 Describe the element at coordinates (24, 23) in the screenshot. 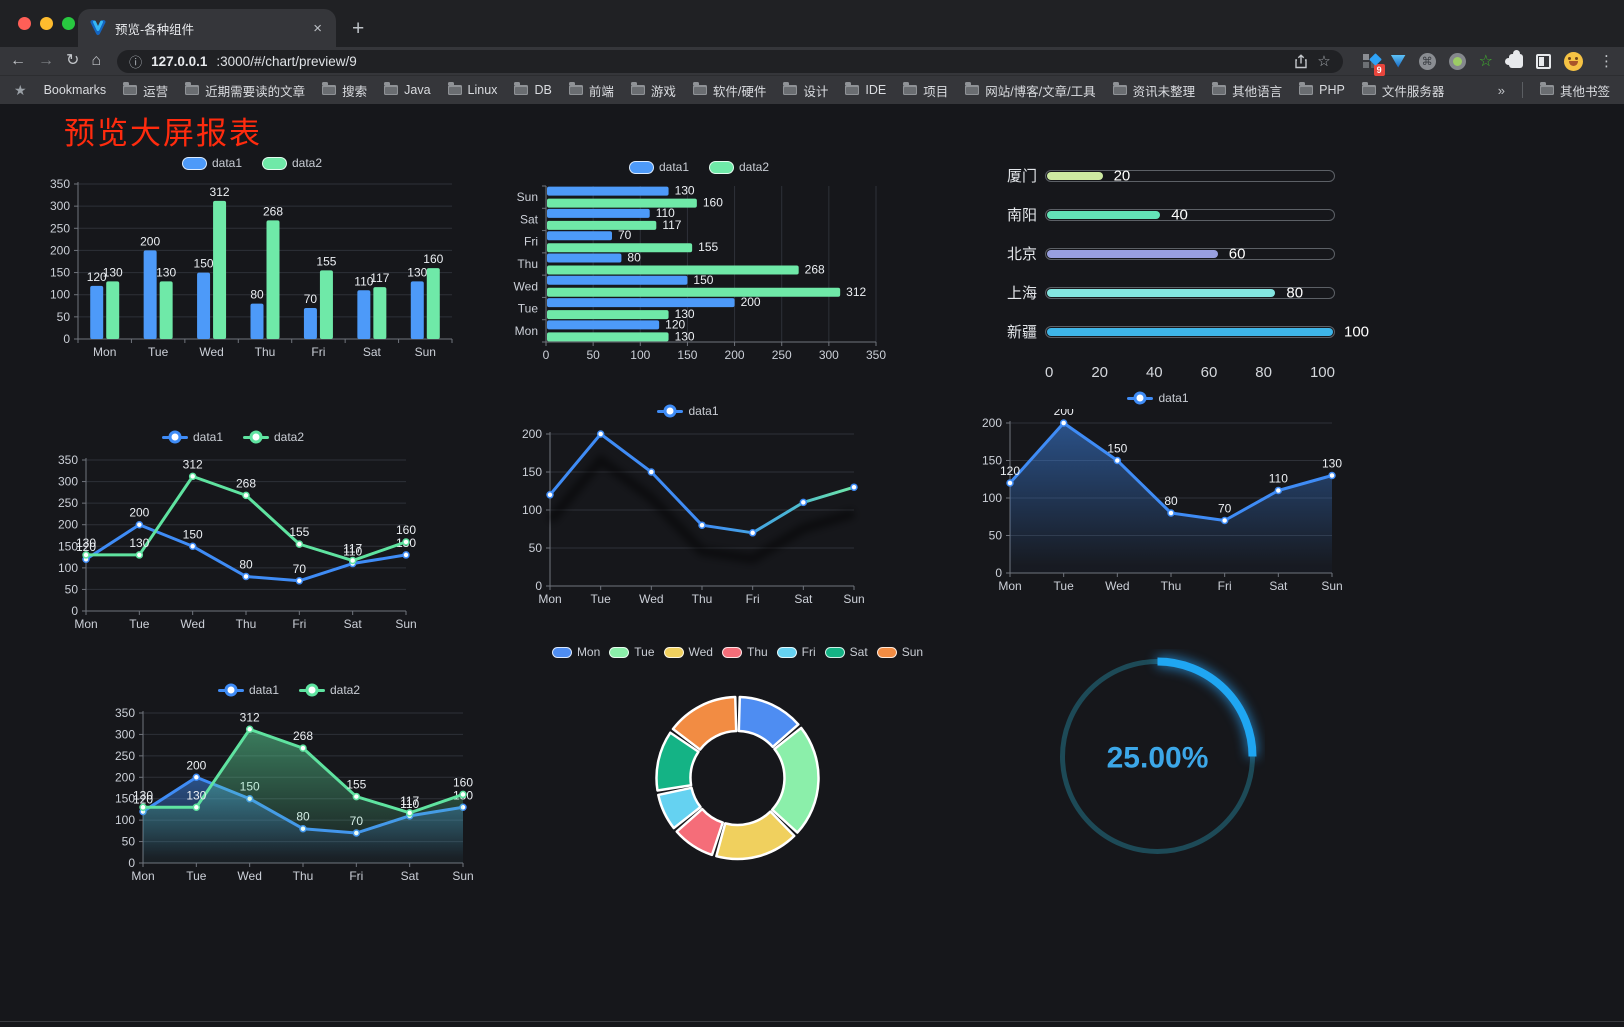

I see `close-window-button` at that location.